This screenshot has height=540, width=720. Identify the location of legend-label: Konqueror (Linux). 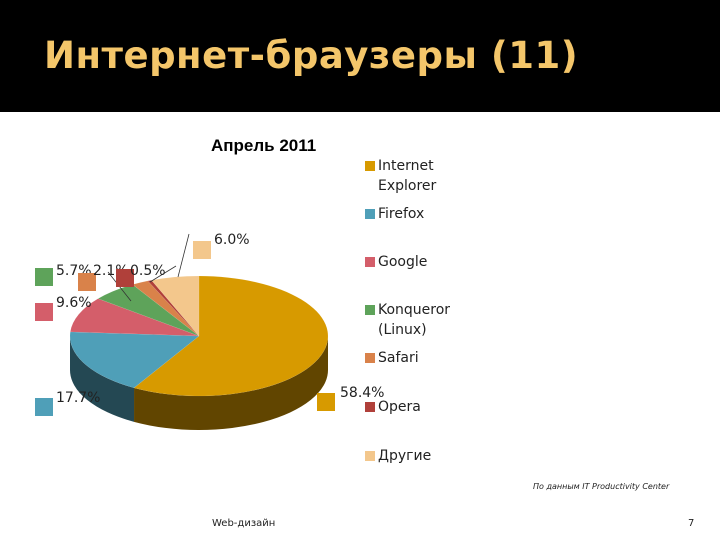
(414, 320).